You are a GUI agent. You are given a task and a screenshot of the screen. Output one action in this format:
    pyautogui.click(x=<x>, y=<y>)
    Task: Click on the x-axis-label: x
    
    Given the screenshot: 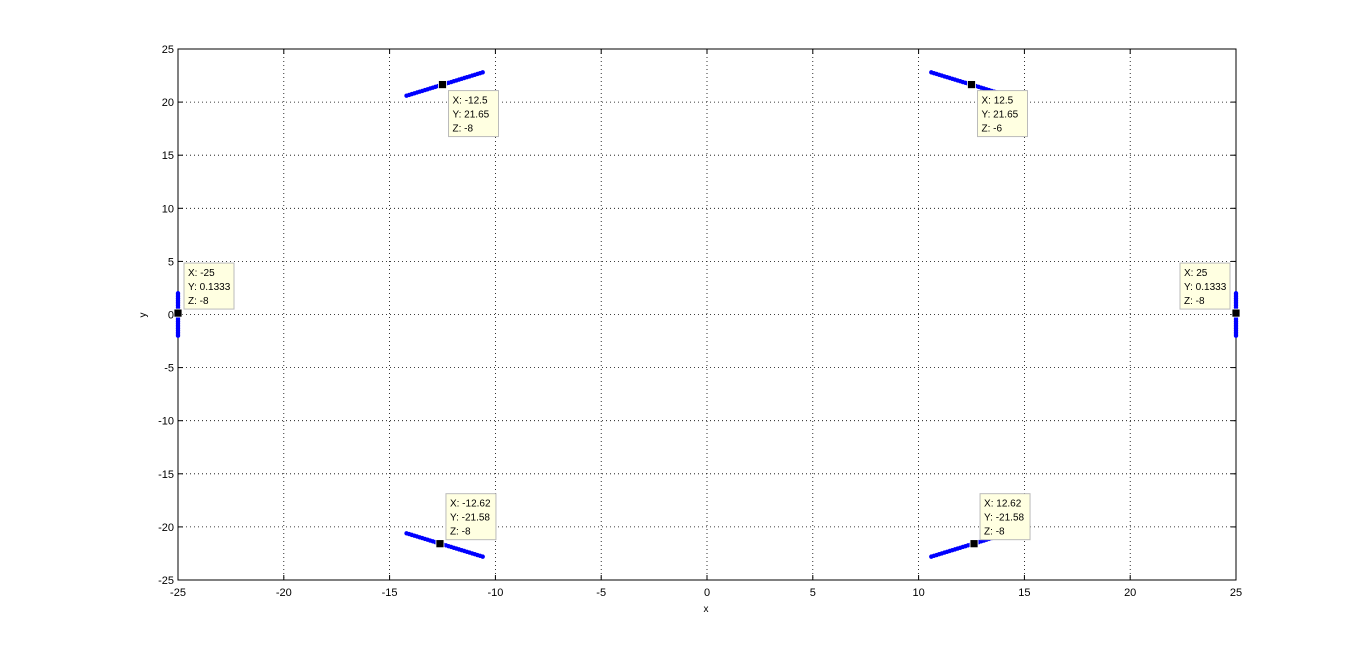 What is the action you would take?
    pyautogui.click(x=706, y=609)
    